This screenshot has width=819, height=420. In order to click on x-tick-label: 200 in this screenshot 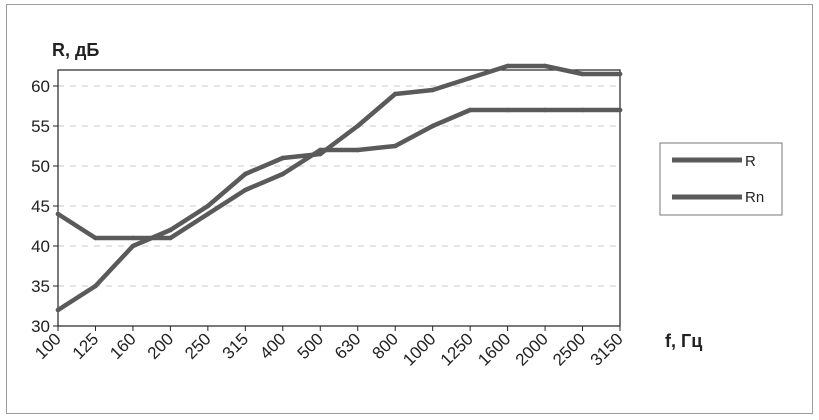, I will do `click(160, 345)`.